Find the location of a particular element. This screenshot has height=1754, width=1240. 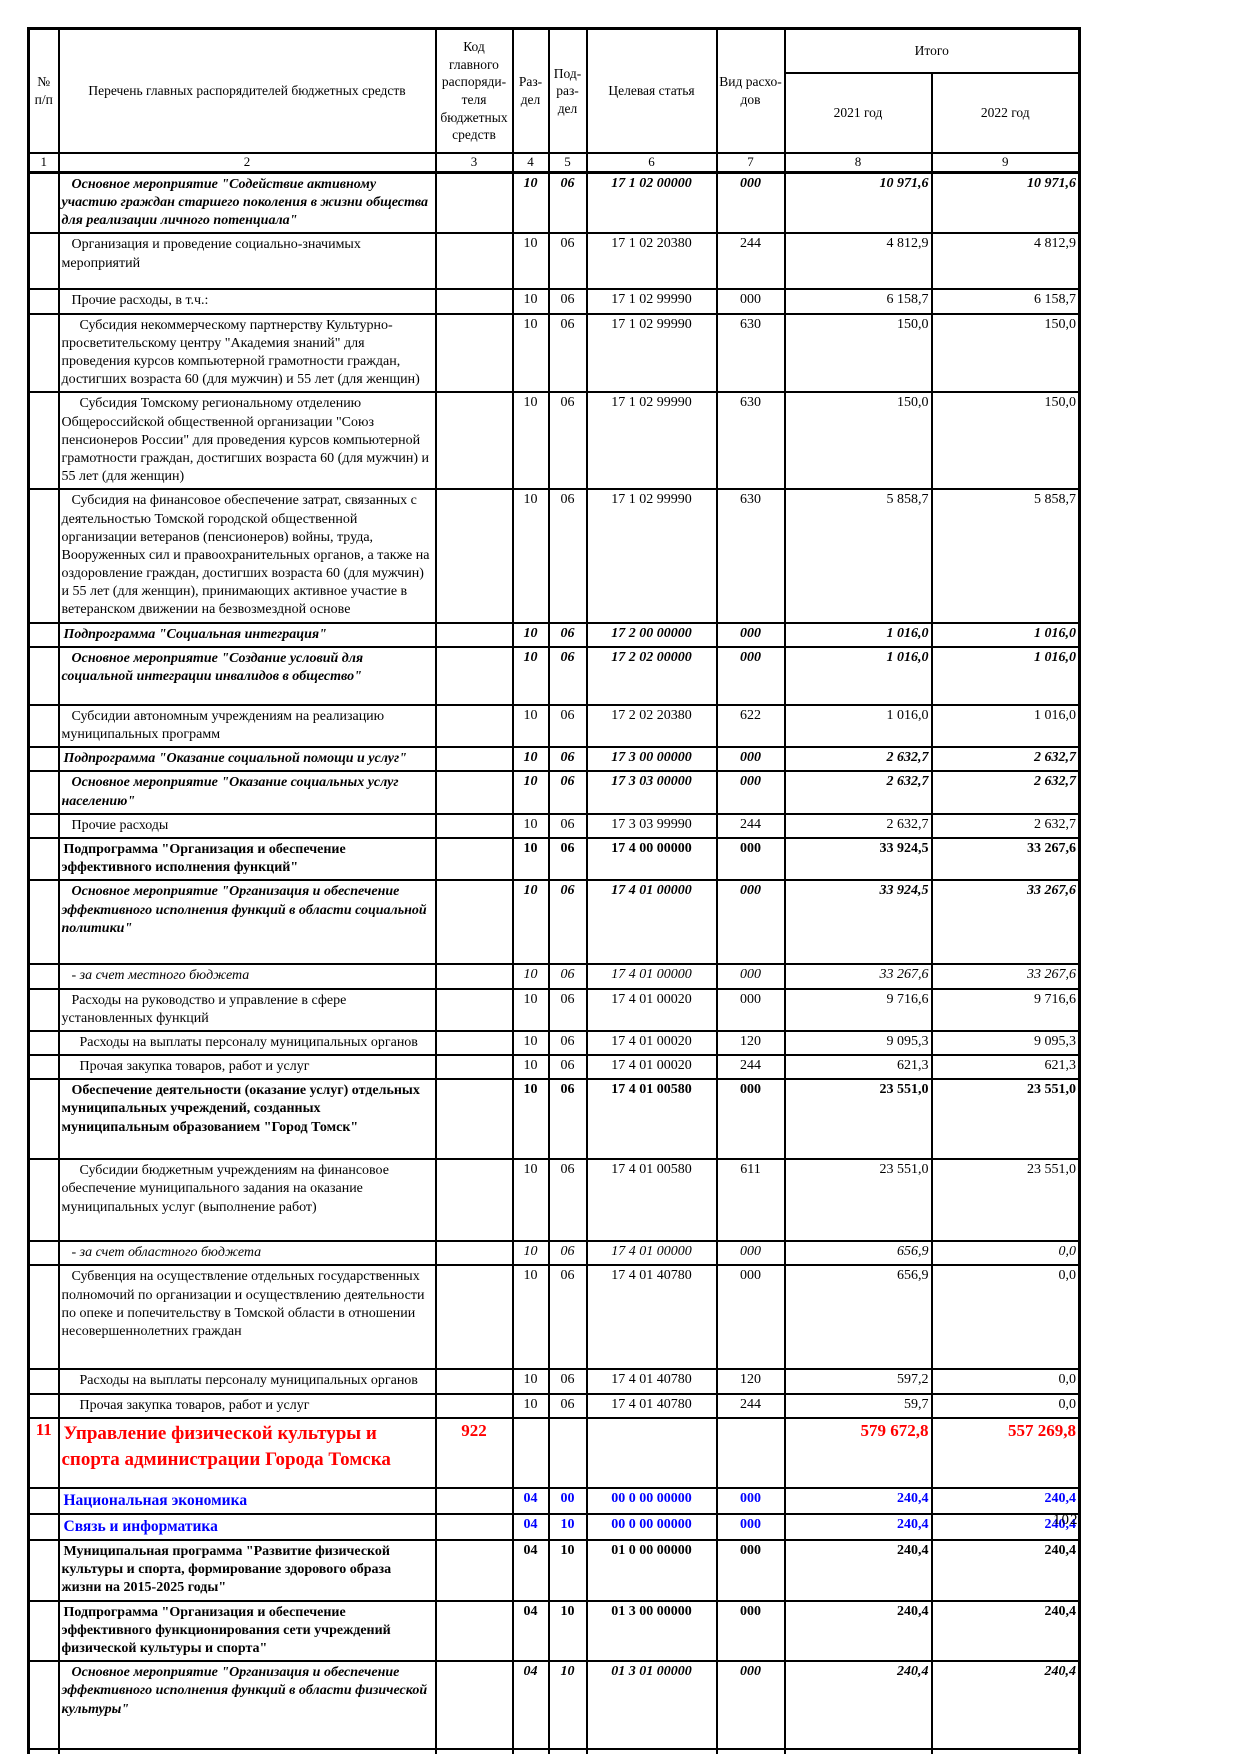

header-col-vr: Вид расхо­дов is located at coordinates (750, 90).